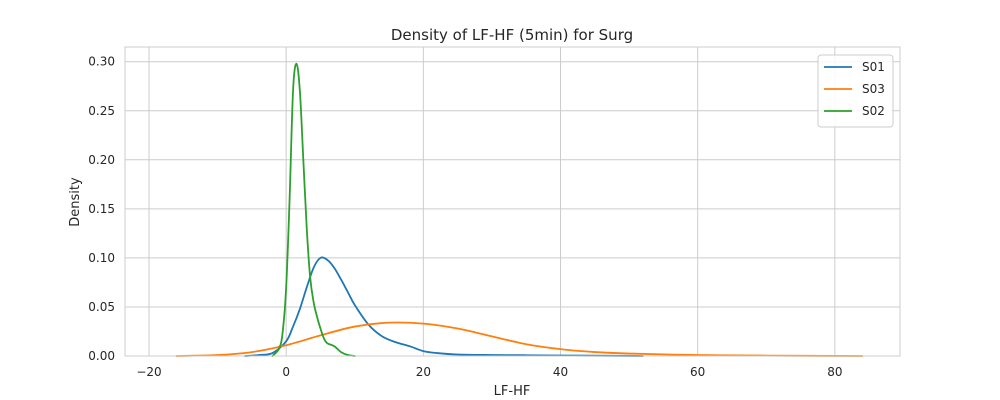 The width and height of the screenshot is (1000, 400). Describe the element at coordinates (873, 67) in the screenshot. I see `legend-label: S01` at that location.